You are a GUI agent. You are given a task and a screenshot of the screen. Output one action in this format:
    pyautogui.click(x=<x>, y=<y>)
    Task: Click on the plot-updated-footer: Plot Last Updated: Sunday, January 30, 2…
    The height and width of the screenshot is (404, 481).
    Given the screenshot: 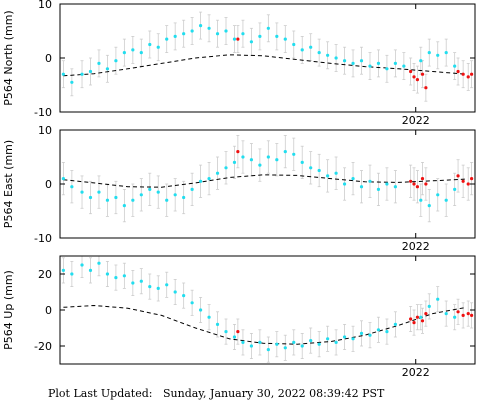 What is the action you would take?
    pyautogui.click(x=216, y=393)
    